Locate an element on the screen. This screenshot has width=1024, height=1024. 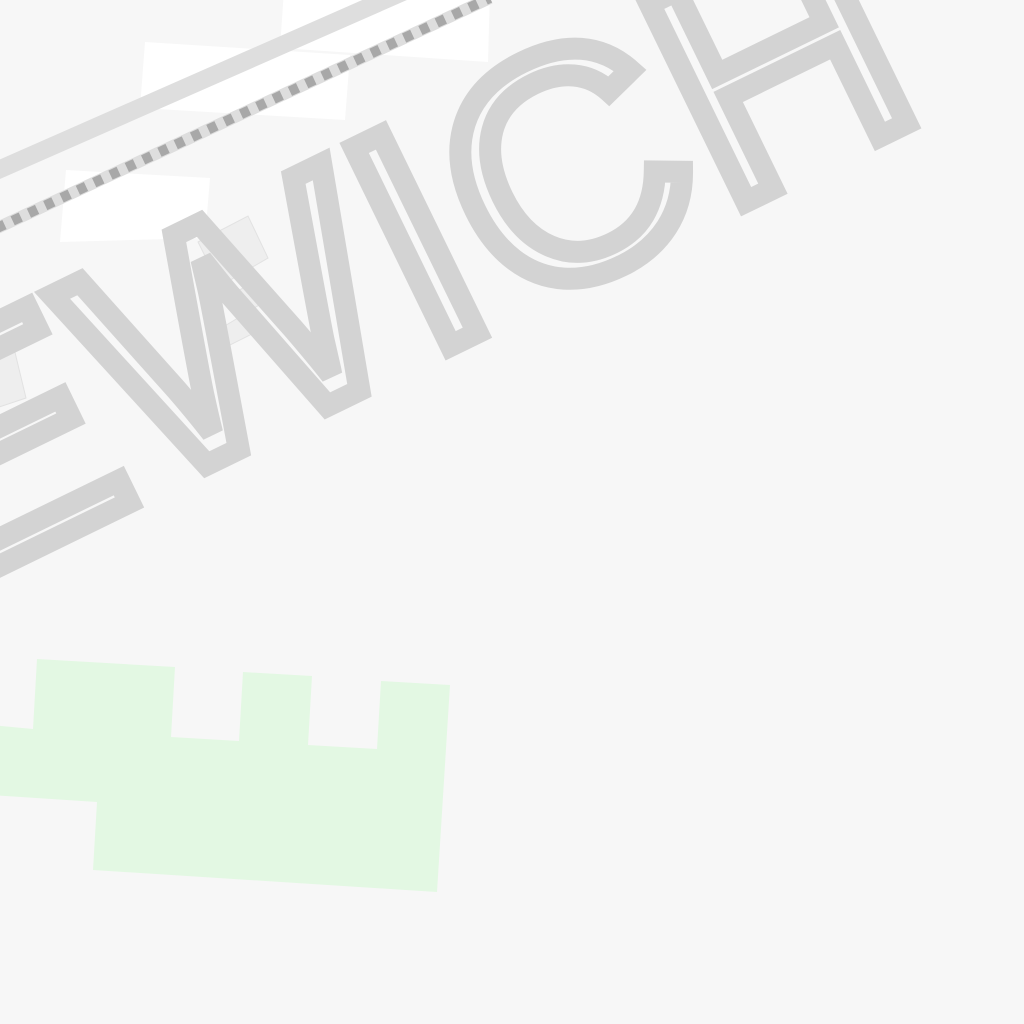
road-patches is located at coordinates (275, 121).